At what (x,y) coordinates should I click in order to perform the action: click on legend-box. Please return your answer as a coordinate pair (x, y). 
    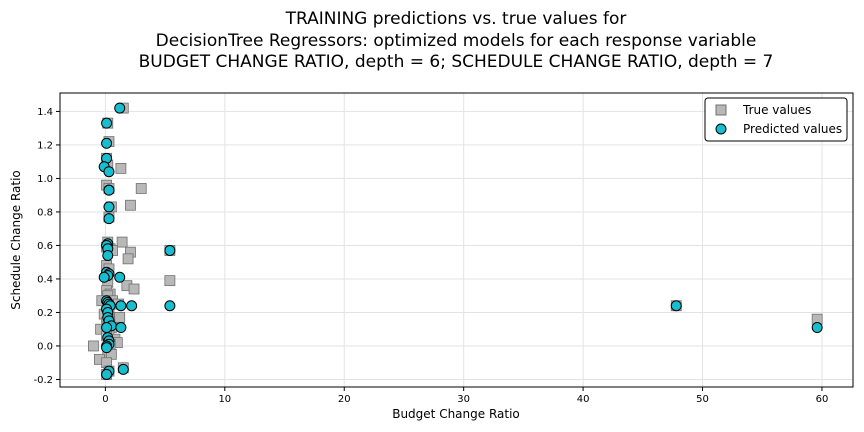
    Looking at the image, I should click on (776, 119).